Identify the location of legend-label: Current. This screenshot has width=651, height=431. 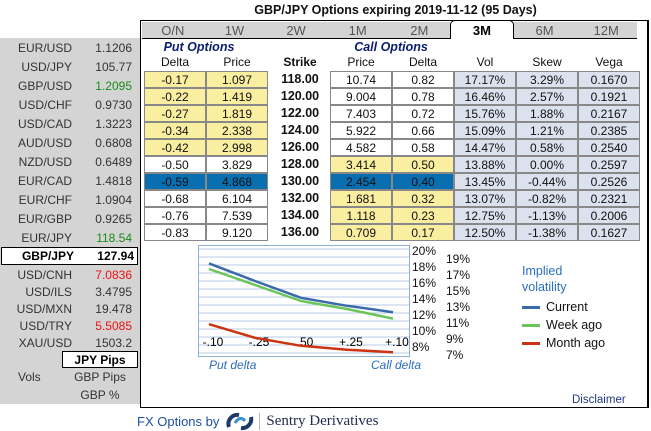
(567, 307).